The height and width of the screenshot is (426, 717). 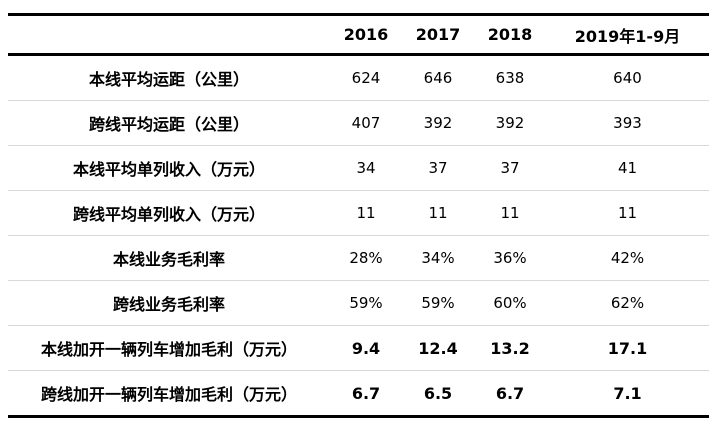 What do you see at coordinates (366, 78) in the screenshot?
I see `table-cell: 624` at bounding box center [366, 78].